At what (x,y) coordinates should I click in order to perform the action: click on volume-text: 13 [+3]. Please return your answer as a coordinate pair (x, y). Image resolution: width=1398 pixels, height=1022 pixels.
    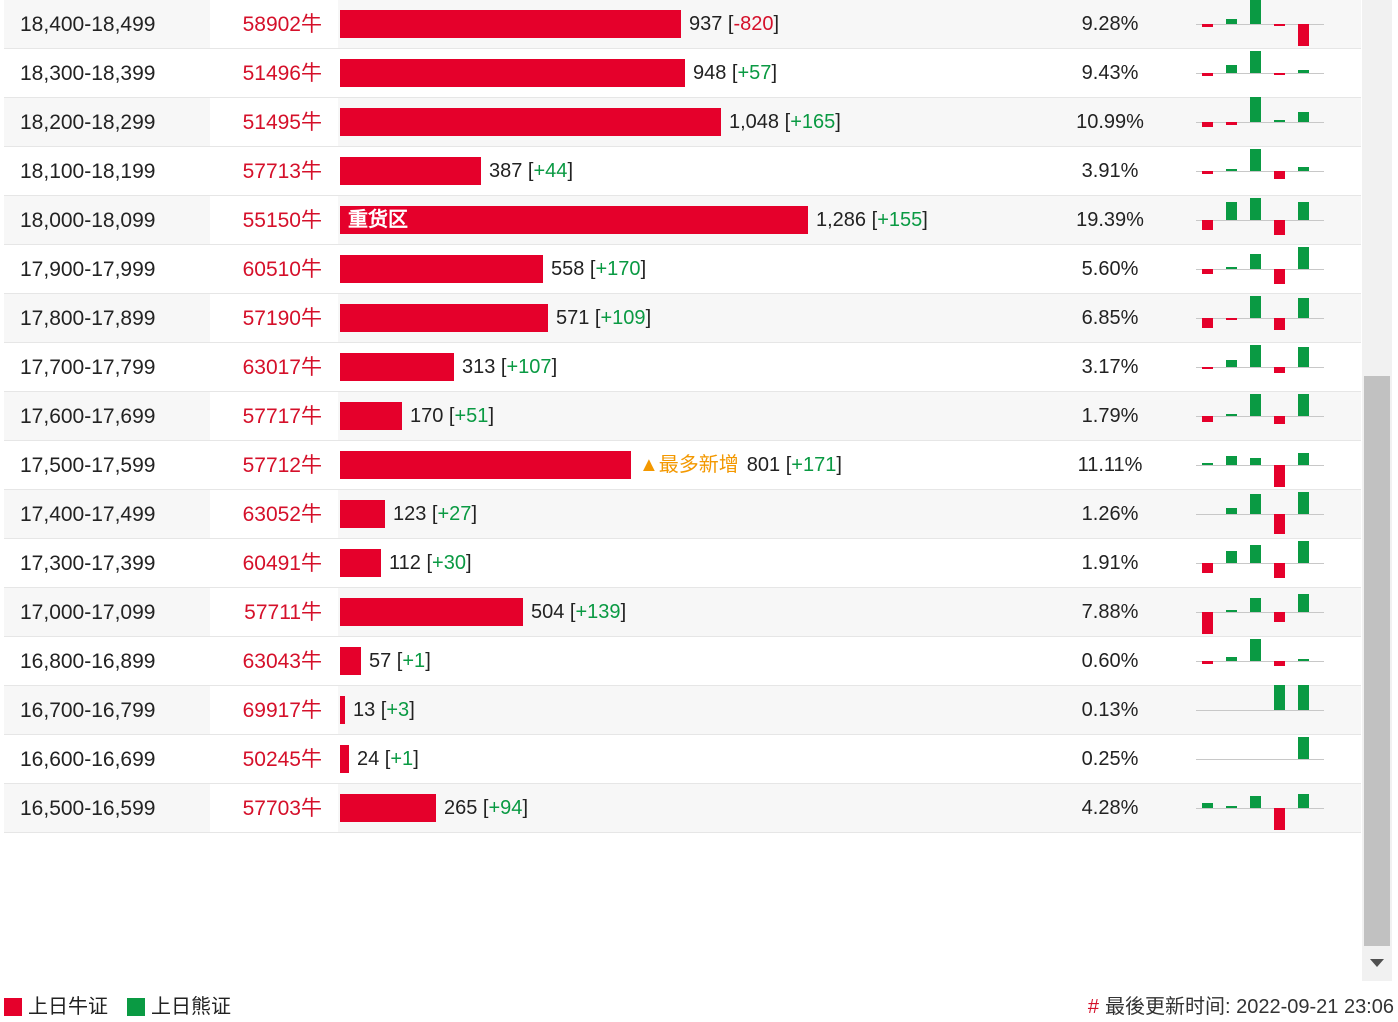
    Looking at the image, I should click on (384, 710).